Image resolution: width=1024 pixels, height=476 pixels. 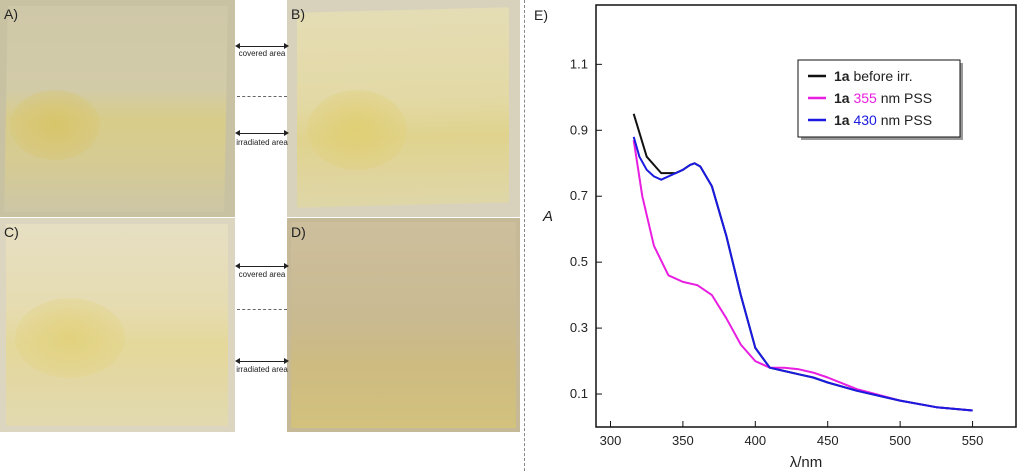 What do you see at coordinates (11, 14) in the screenshot?
I see `panel-a-label: A)` at bounding box center [11, 14].